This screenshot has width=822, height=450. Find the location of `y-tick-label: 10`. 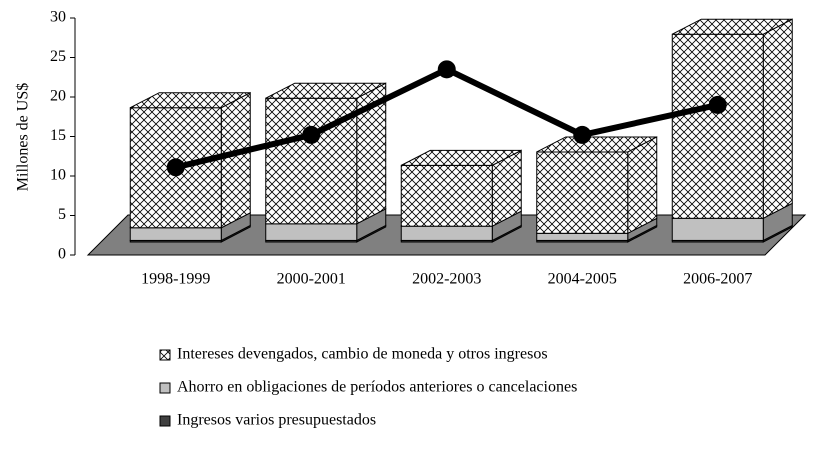

y-tick-label: 10 is located at coordinates (58, 175).